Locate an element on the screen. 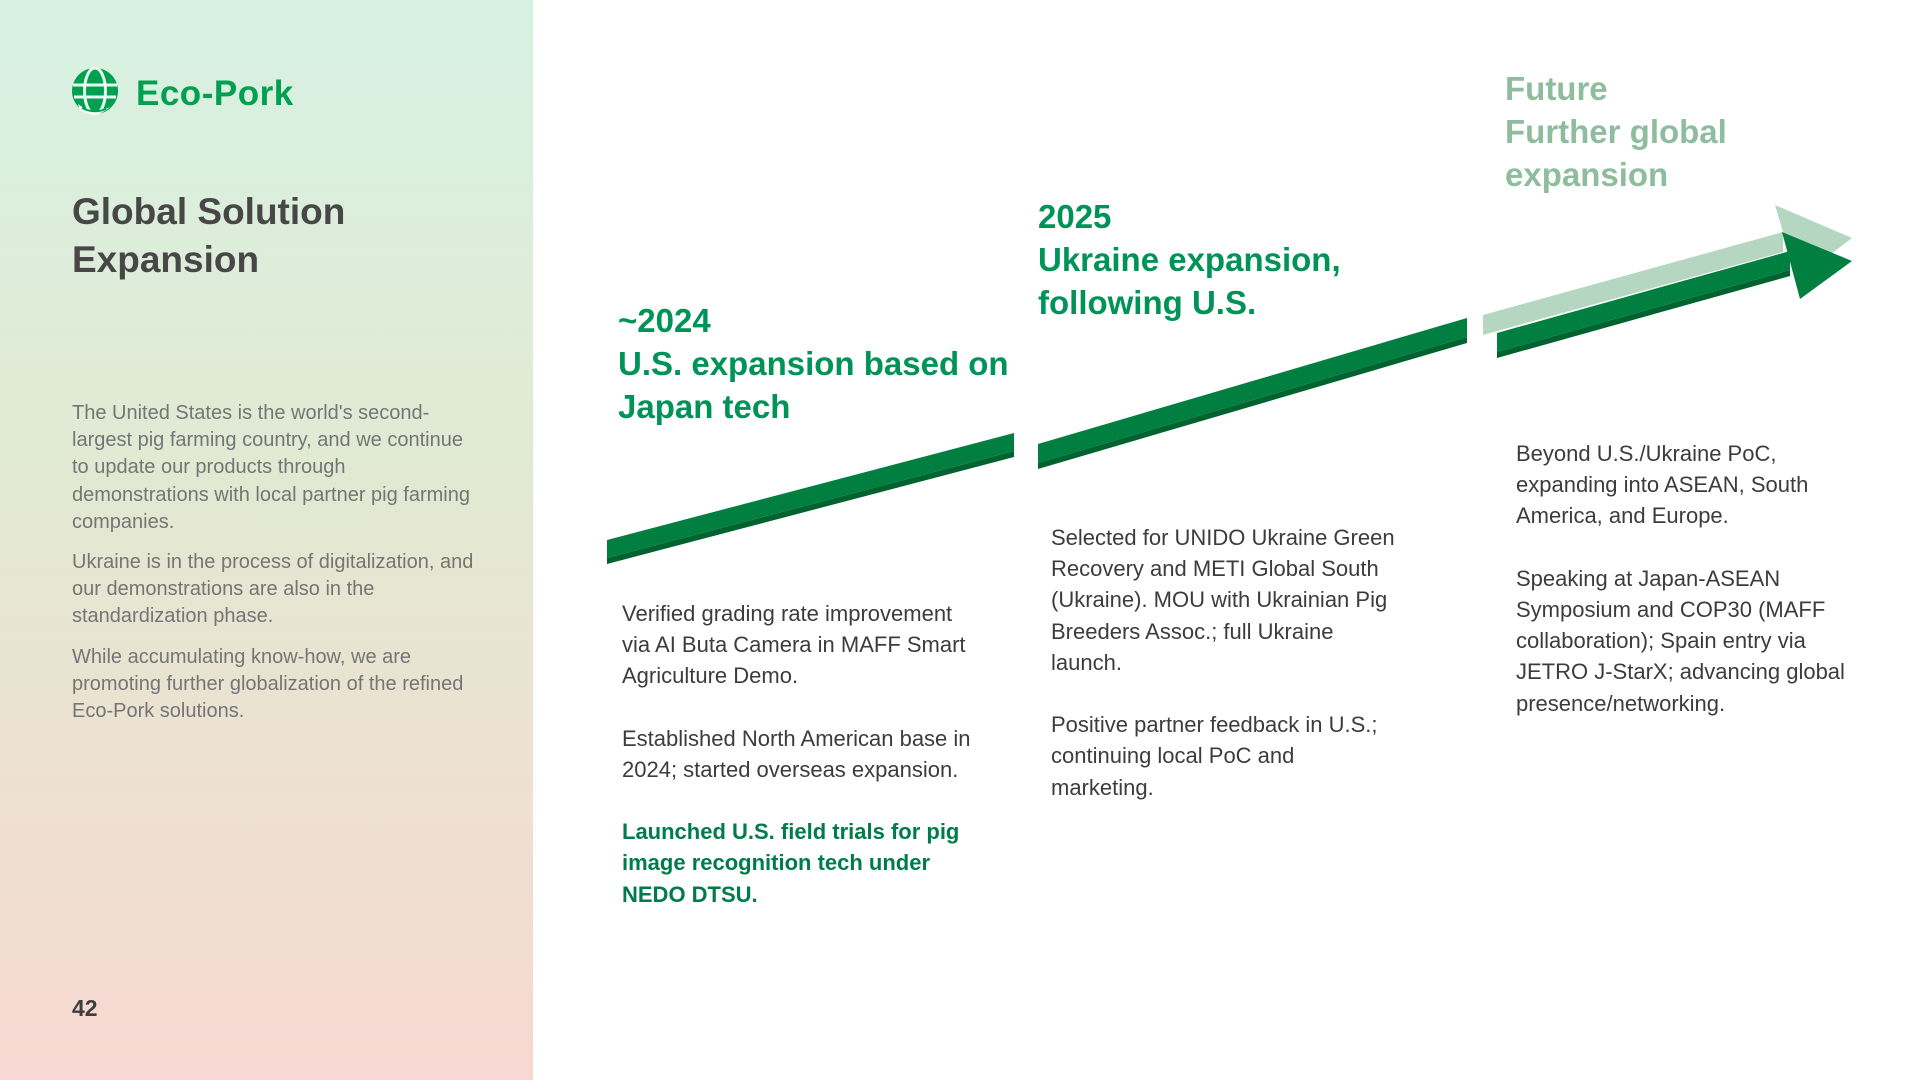  phase-2025-heading: 2025 Ukraine expansion, following U.S. is located at coordinates (1248, 260).